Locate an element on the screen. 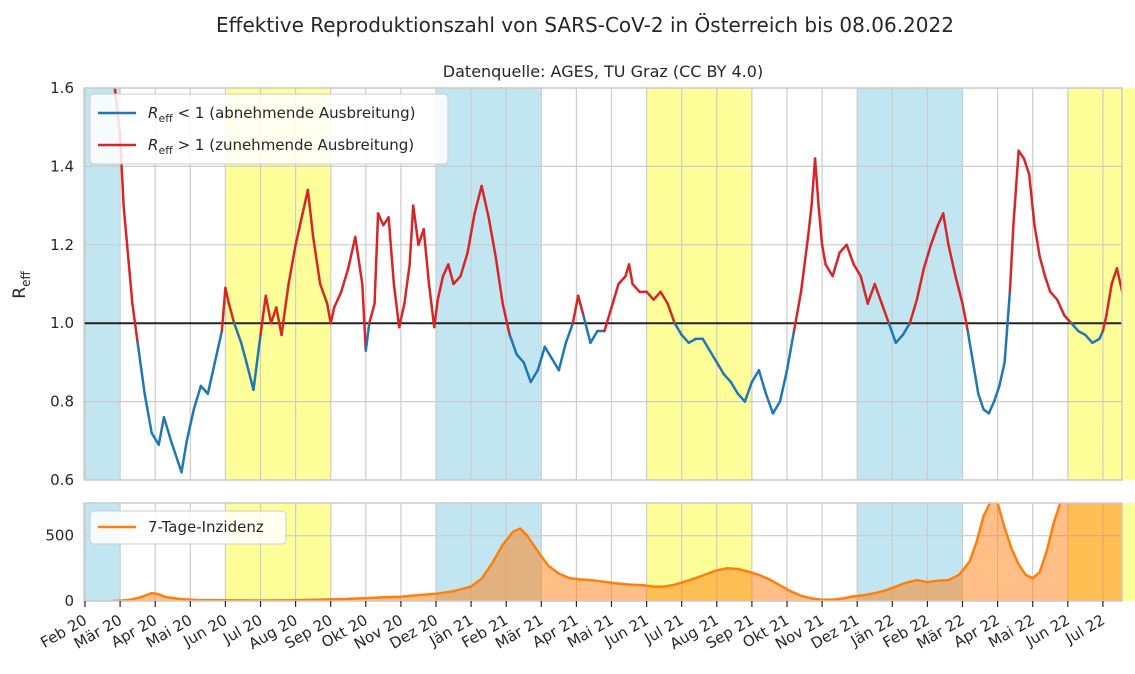 The image size is (1135, 674). incidence-legend-box is located at coordinates (188, 527).